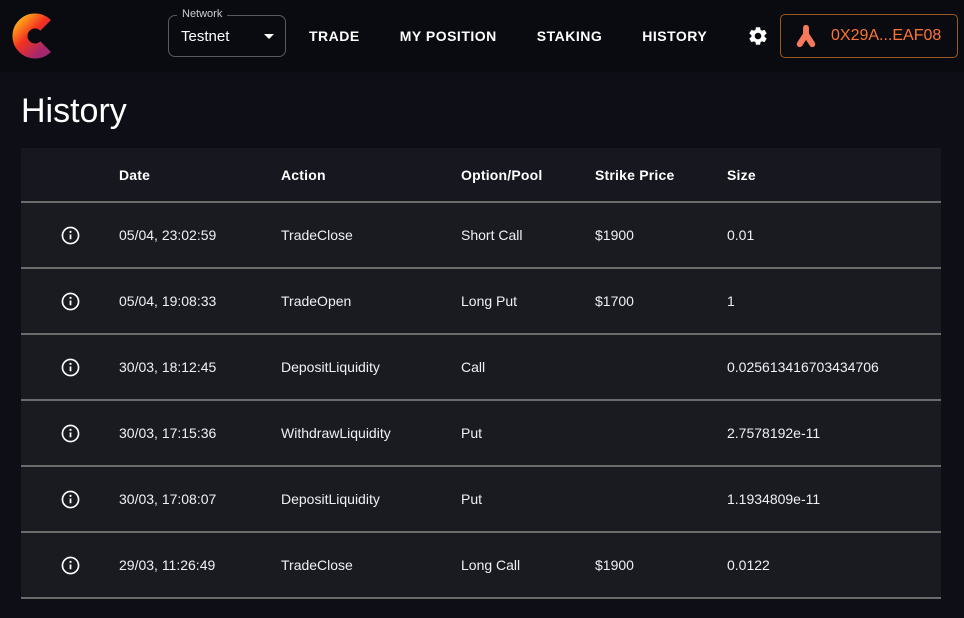  Describe the element at coordinates (205, 36) in the screenshot. I see `network-select-value: Testnet` at that location.